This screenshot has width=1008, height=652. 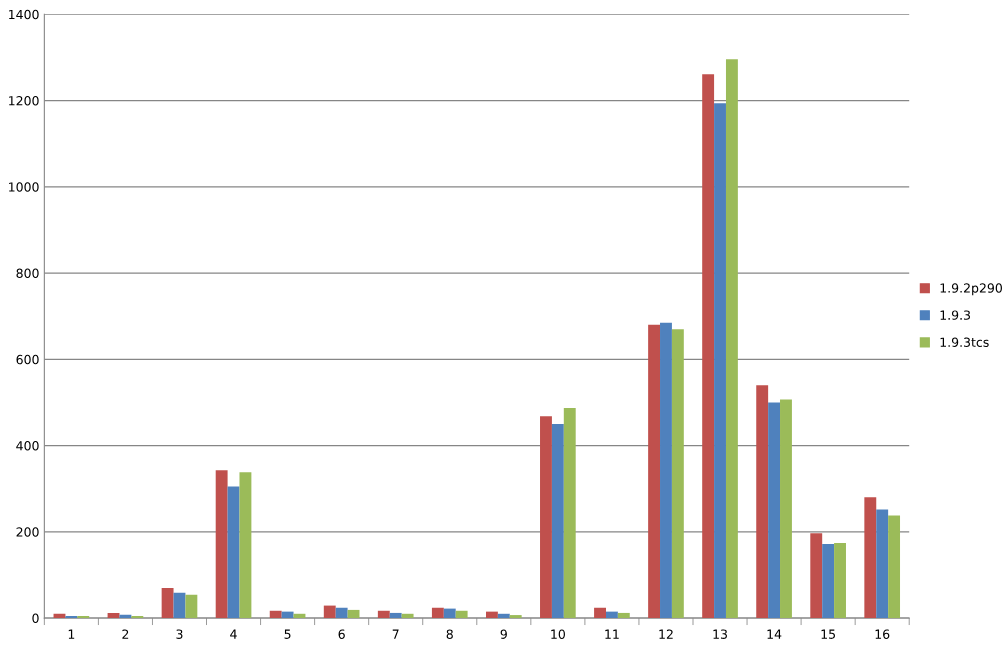 What do you see at coordinates (233, 634) in the screenshot?
I see `x-tick-label: 4` at bounding box center [233, 634].